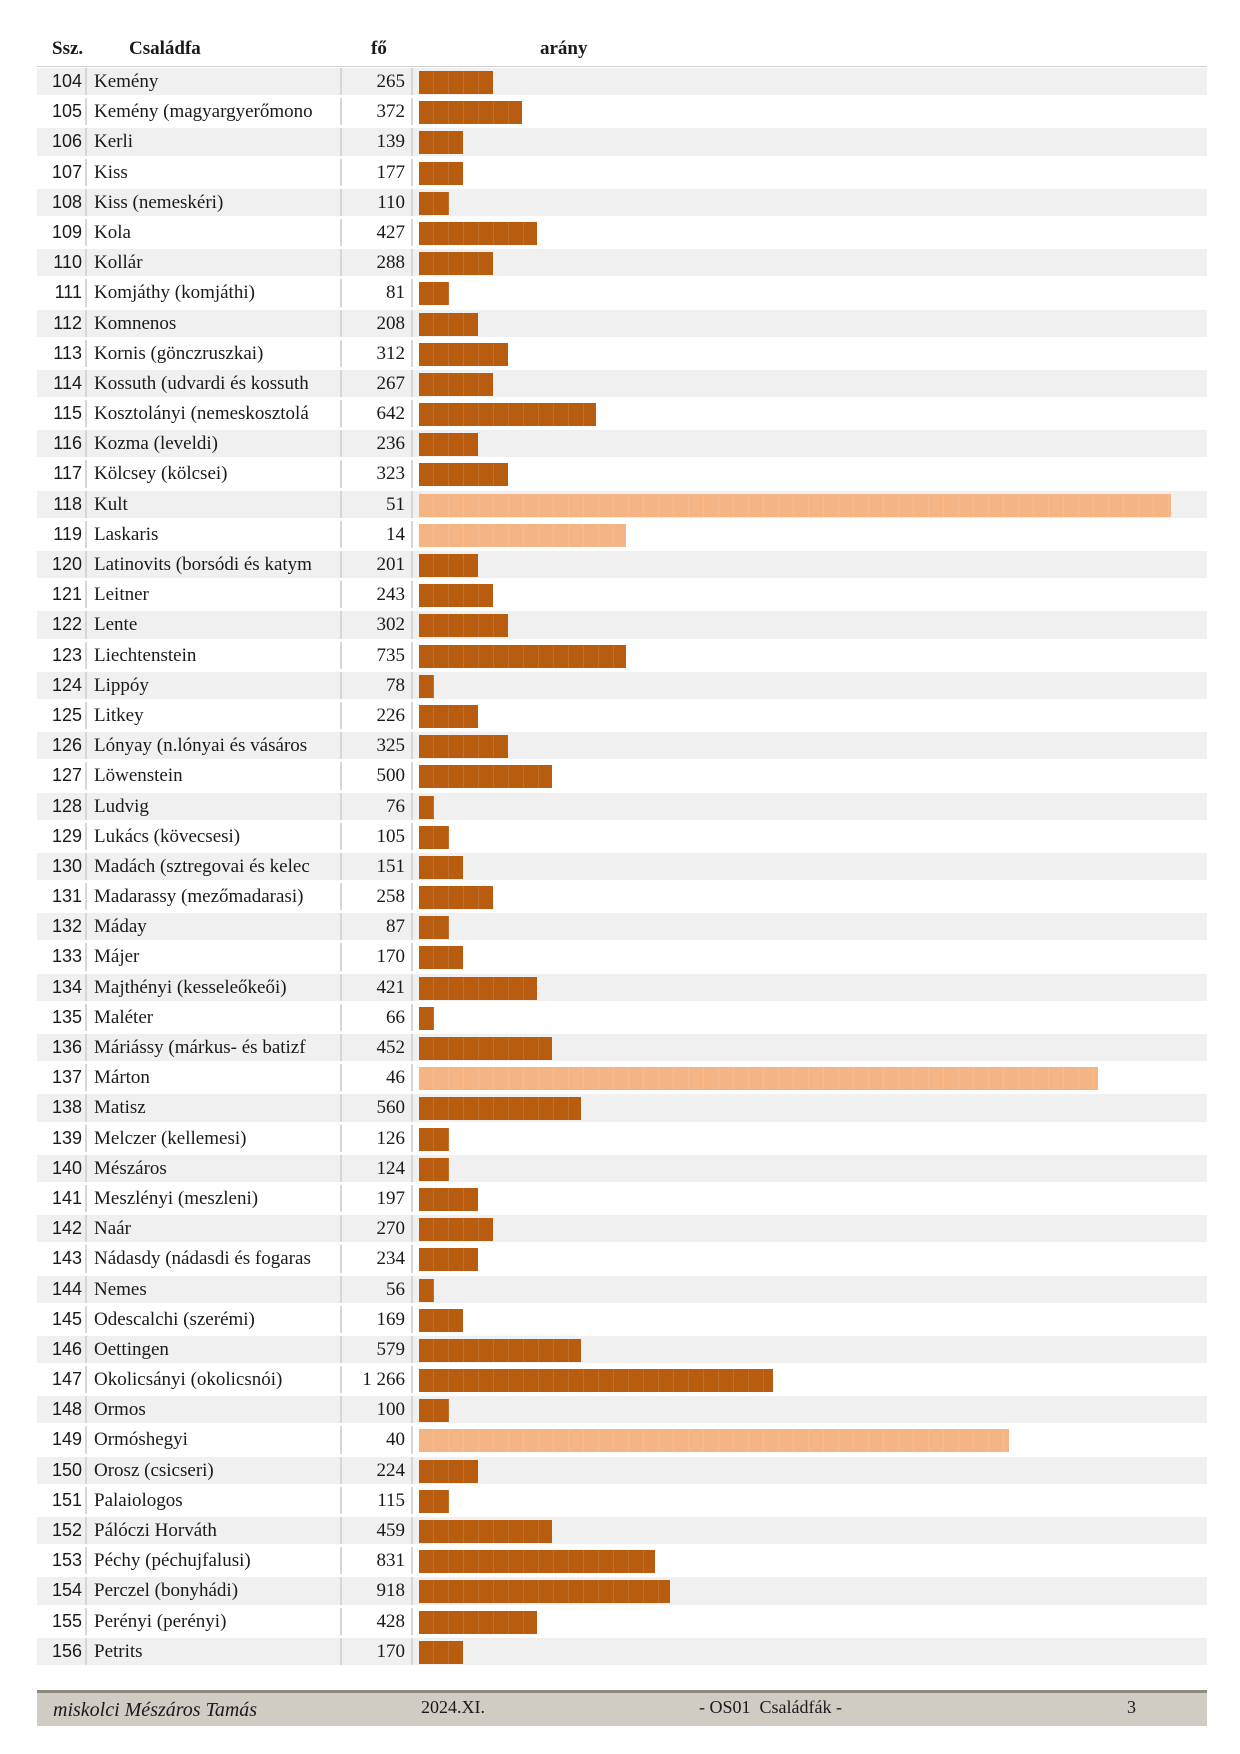 The image size is (1240, 1754). What do you see at coordinates (395, 806) in the screenshot?
I see `row-count: 76` at bounding box center [395, 806].